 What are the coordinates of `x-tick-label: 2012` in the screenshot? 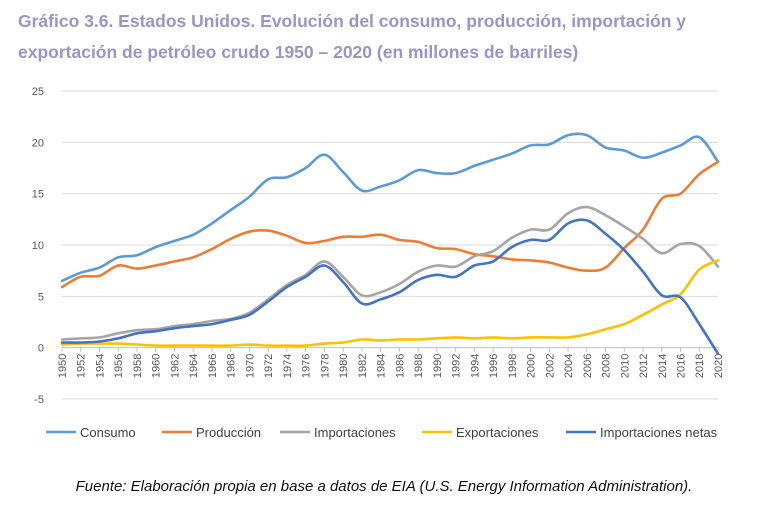 It's located at (644, 366).